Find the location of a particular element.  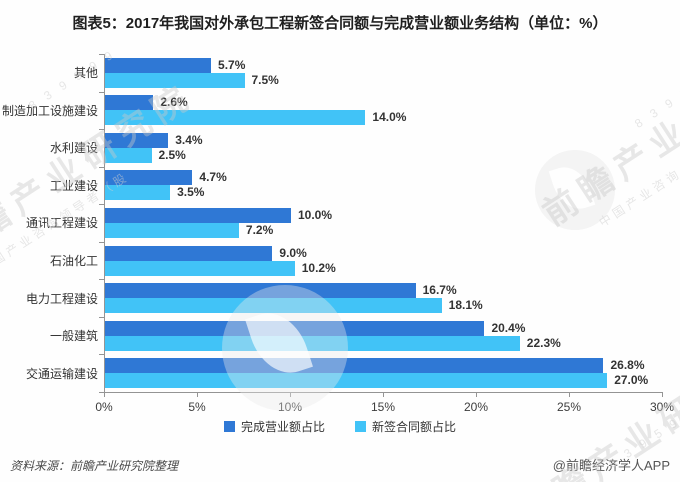

category-label: 水利建设 is located at coordinates (73, 148).